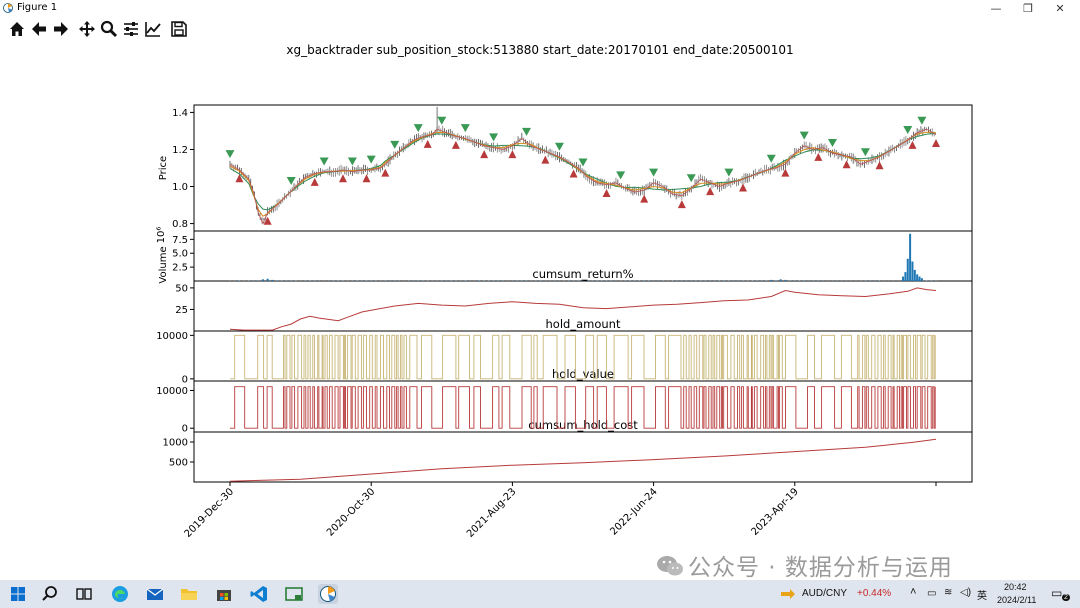 This screenshot has width=1080, height=608. What do you see at coordinates (189, 594) in the screenshot?
I see `file-explorer-icon` at bounding box center [189, 594].